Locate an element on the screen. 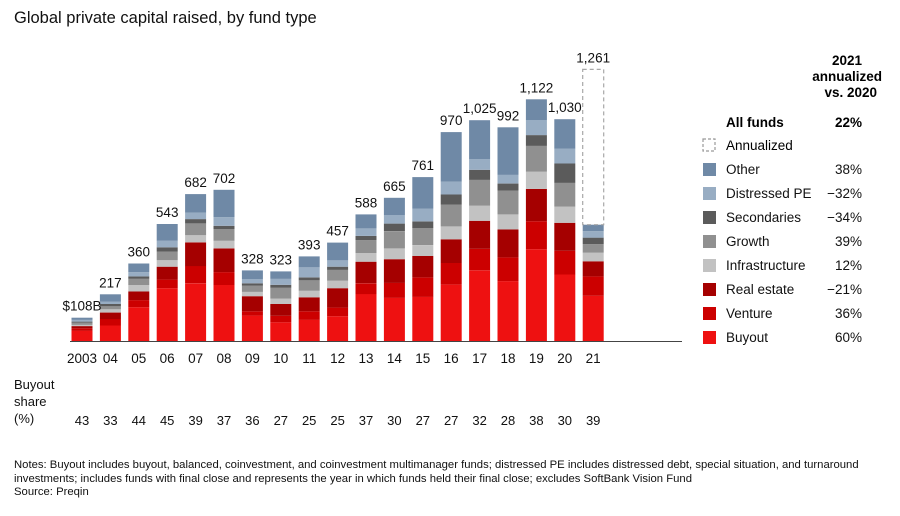 The image size is (900, 516). total-label-21: 1,261 is located at coordinates (593, 57).